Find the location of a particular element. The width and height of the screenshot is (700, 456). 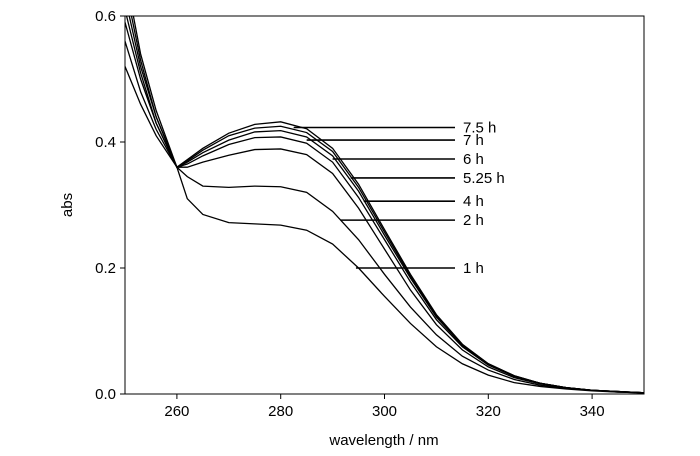

series-labels: 1 h 2 h 4 h 5.25 h 6 h 7 h7.5 h is located at coordinates (484, 198).